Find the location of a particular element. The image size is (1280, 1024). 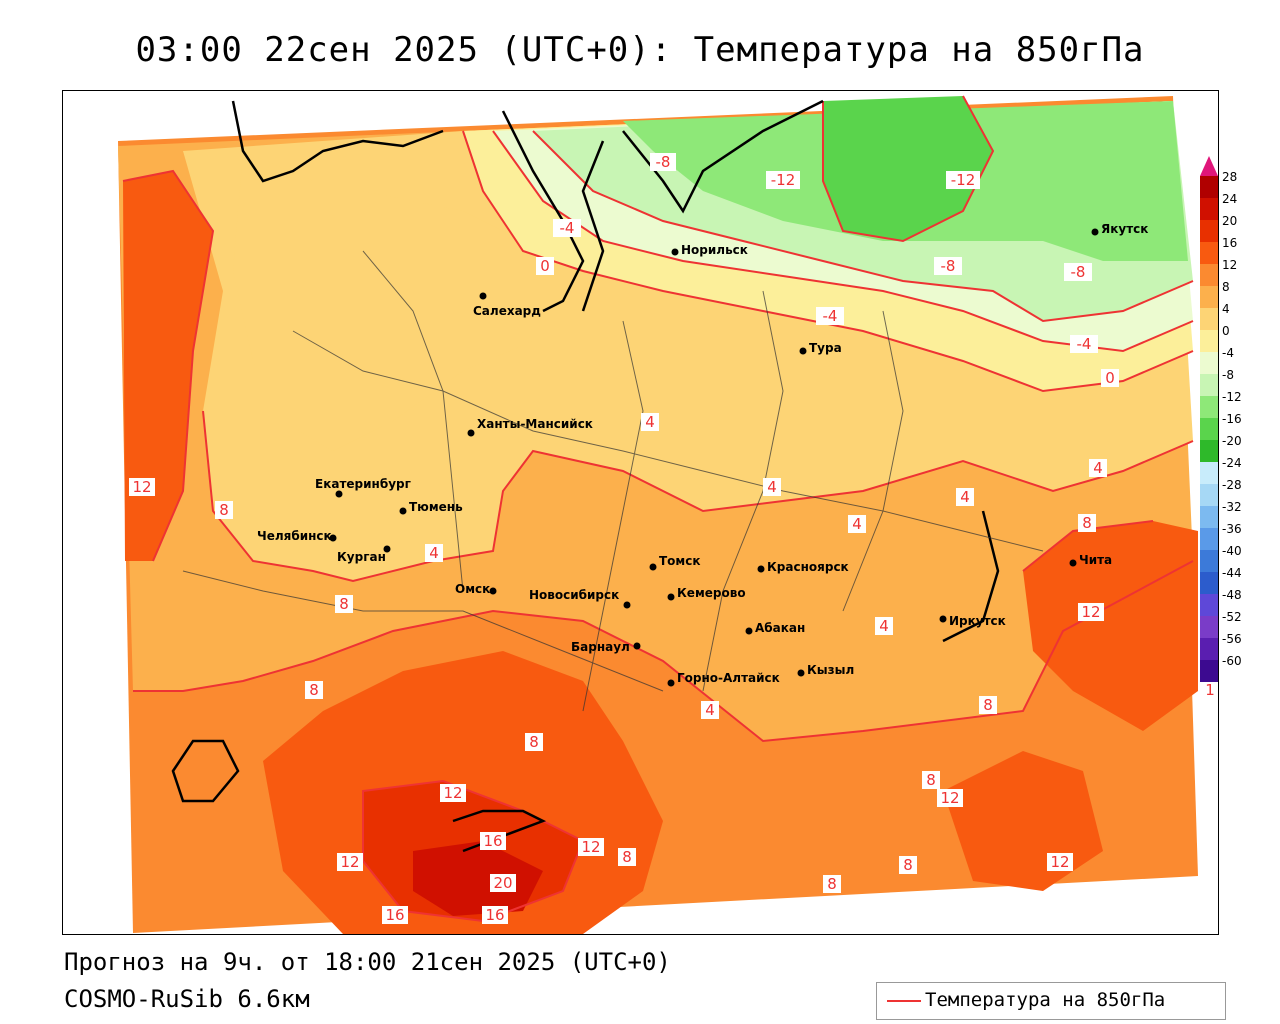

colorbar-tick-label: -60 is located at coordinates (1232, 661).